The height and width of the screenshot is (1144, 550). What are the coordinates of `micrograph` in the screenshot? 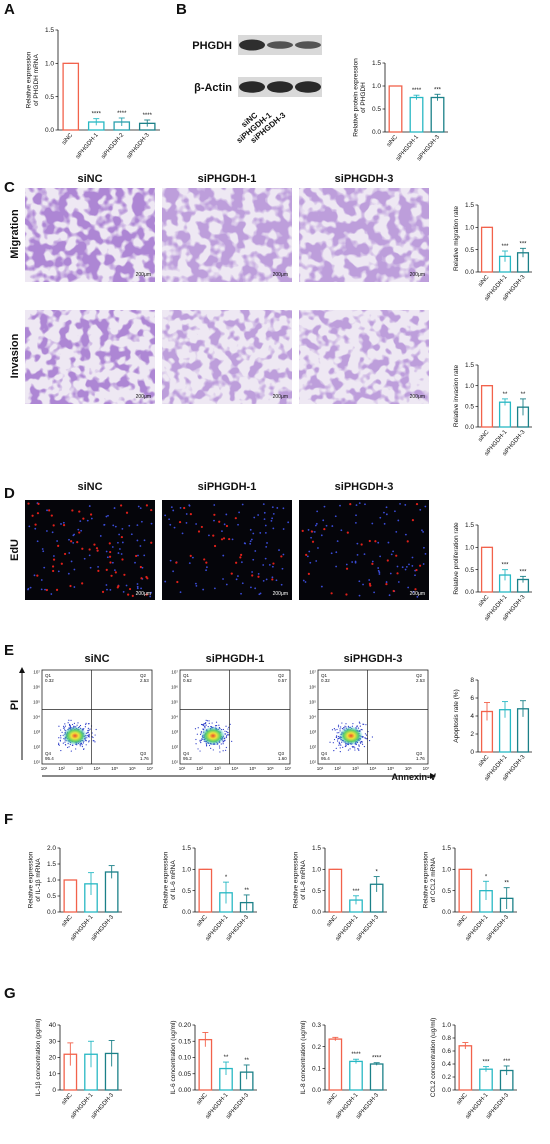 It's located at (364, 235).